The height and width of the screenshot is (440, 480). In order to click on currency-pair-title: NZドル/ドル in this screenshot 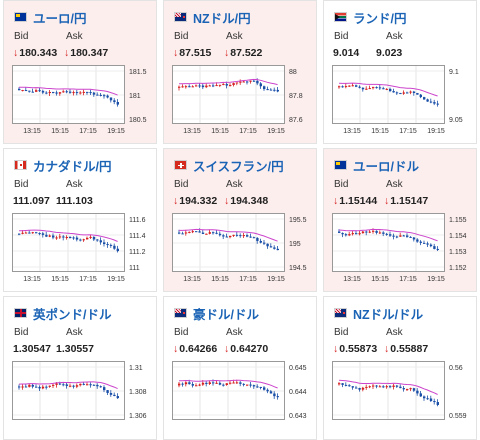, I will do `click(388, 314)`.